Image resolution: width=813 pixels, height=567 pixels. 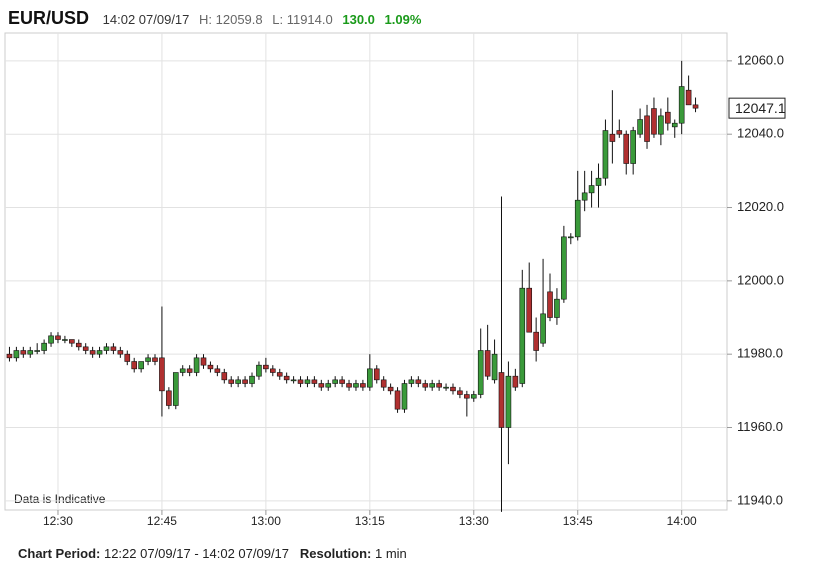 What do you see at coordinates (760, 279) in the screenshot?
I see `y-tick-label: 12000.0` at bounding box center [760, 279].